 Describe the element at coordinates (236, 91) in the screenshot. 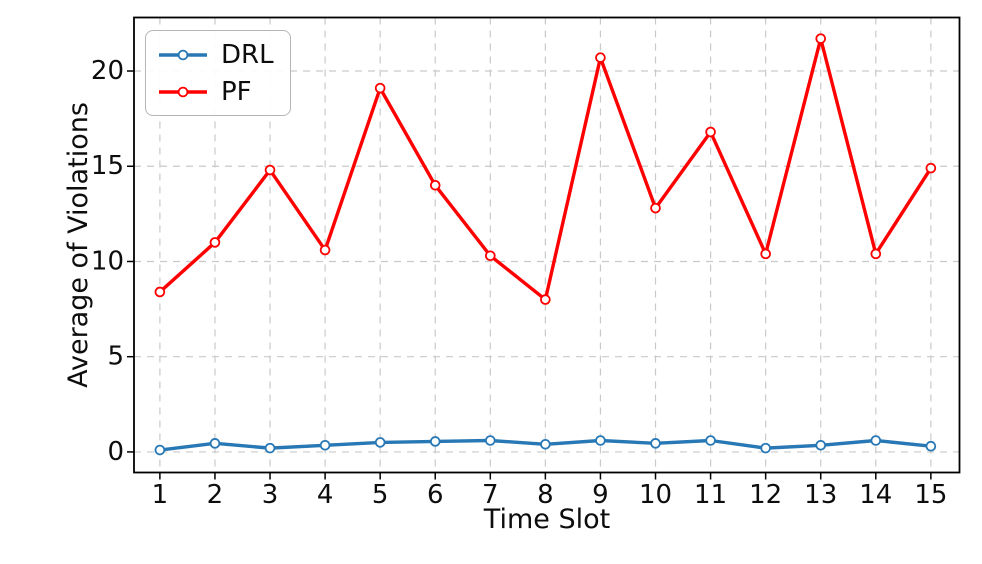

I see `legend-label: PF` at that location.